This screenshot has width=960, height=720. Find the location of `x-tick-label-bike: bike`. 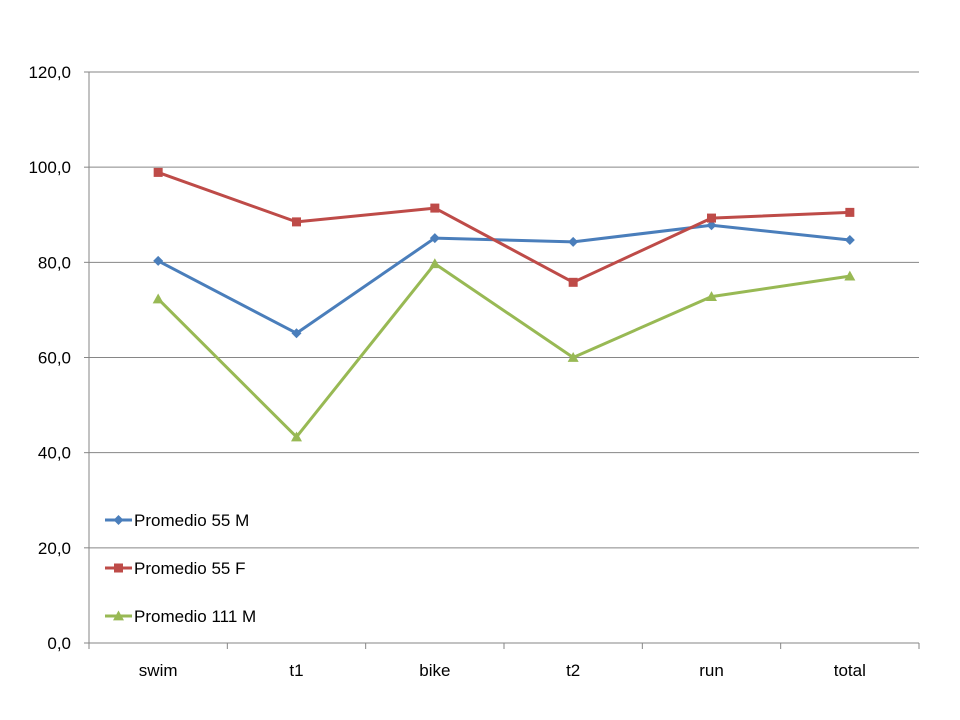

x-tick-label-bike: bike is located at coordinates (434, 670).